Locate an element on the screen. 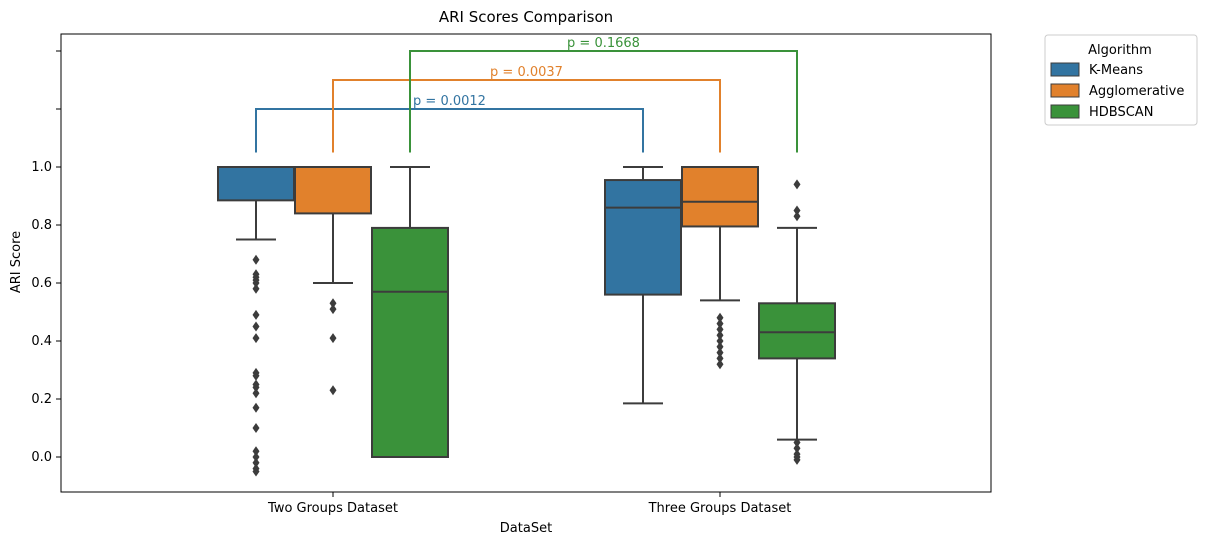 Image resolution: width=1206 pixels, height=545 pixels. p-value-label: p = 0.1668 is located at coordinates (603, 43).